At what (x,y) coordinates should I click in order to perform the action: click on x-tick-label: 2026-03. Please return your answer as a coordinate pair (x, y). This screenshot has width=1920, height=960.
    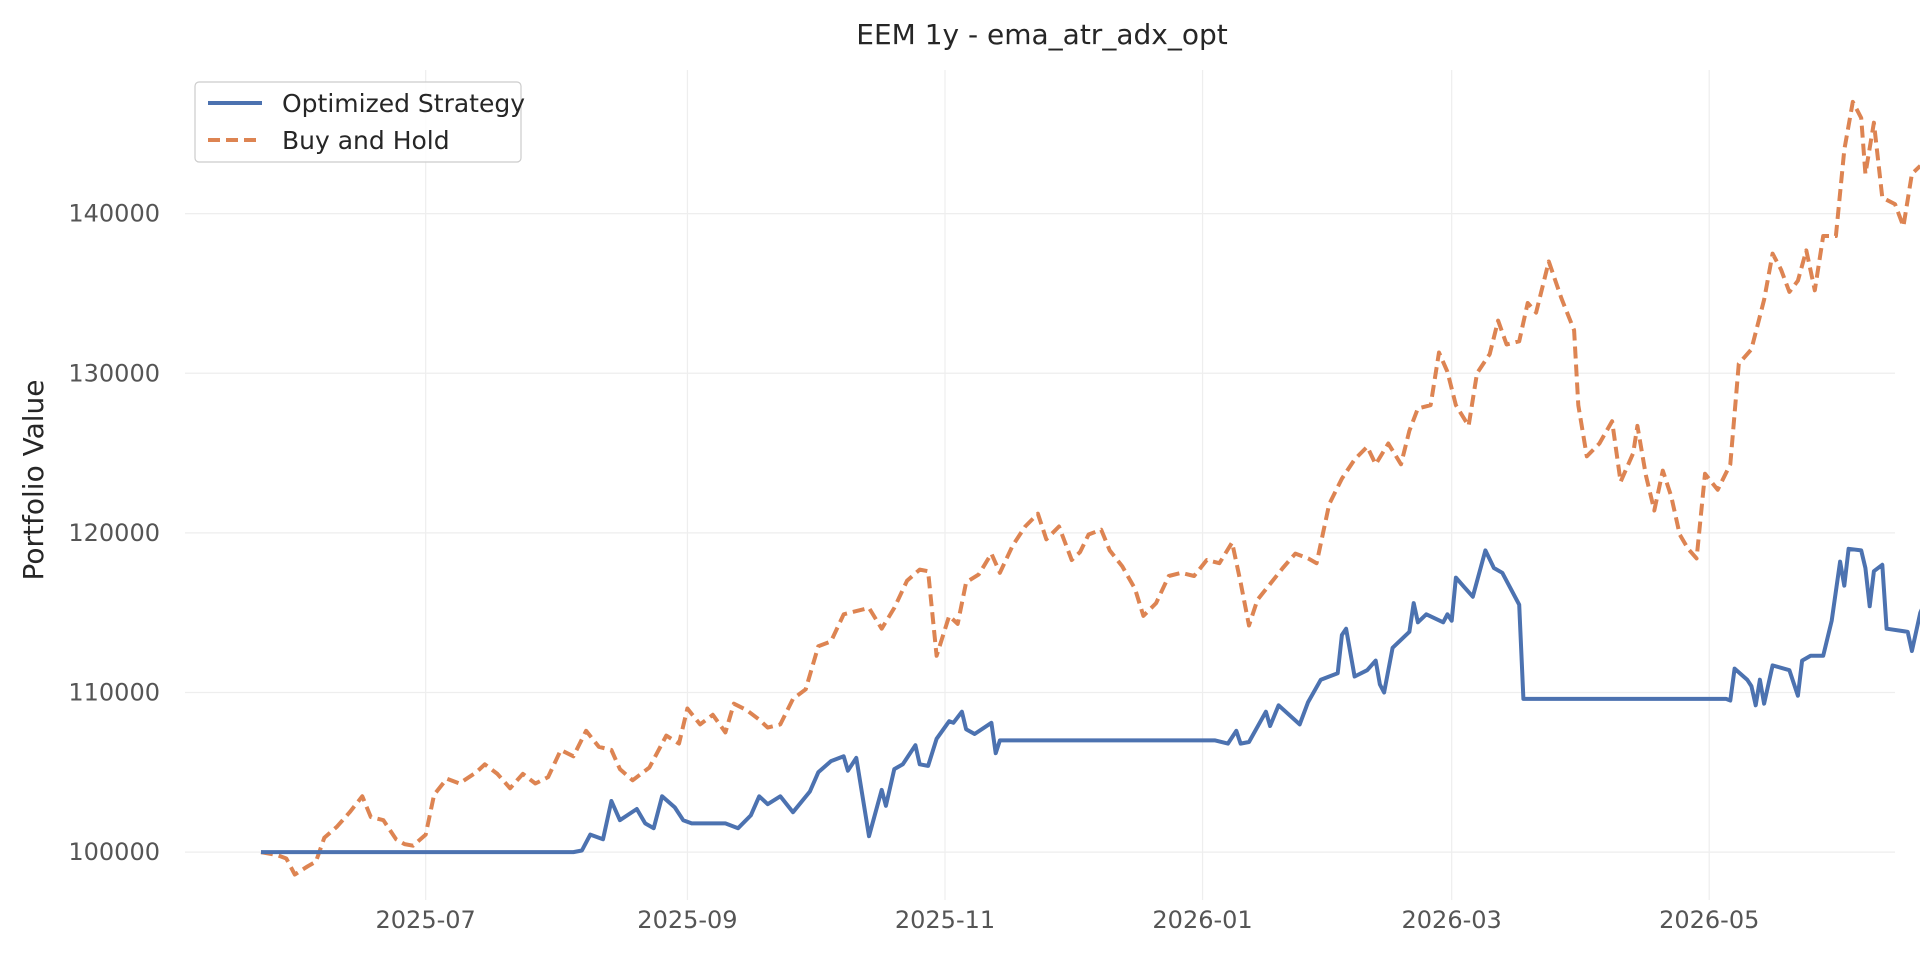
    Looking at the image, I should click on (1452, 920).